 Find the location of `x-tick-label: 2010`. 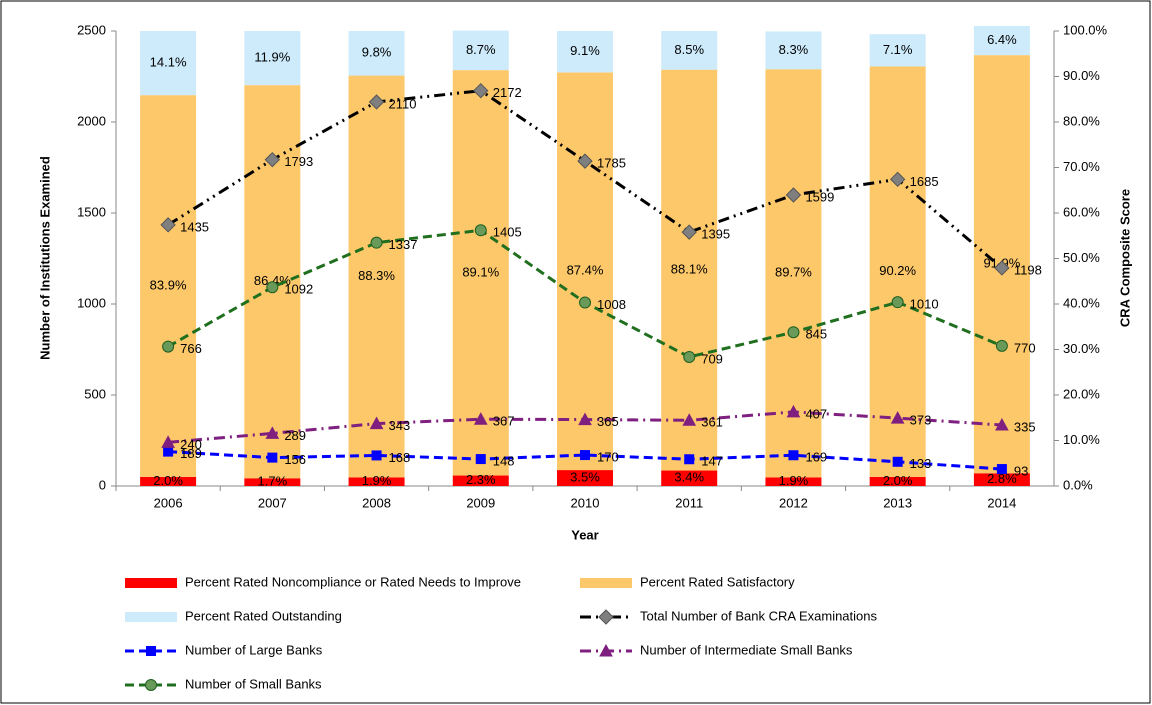

x-tick-label: 2010 is located at coordinates (585, 502).